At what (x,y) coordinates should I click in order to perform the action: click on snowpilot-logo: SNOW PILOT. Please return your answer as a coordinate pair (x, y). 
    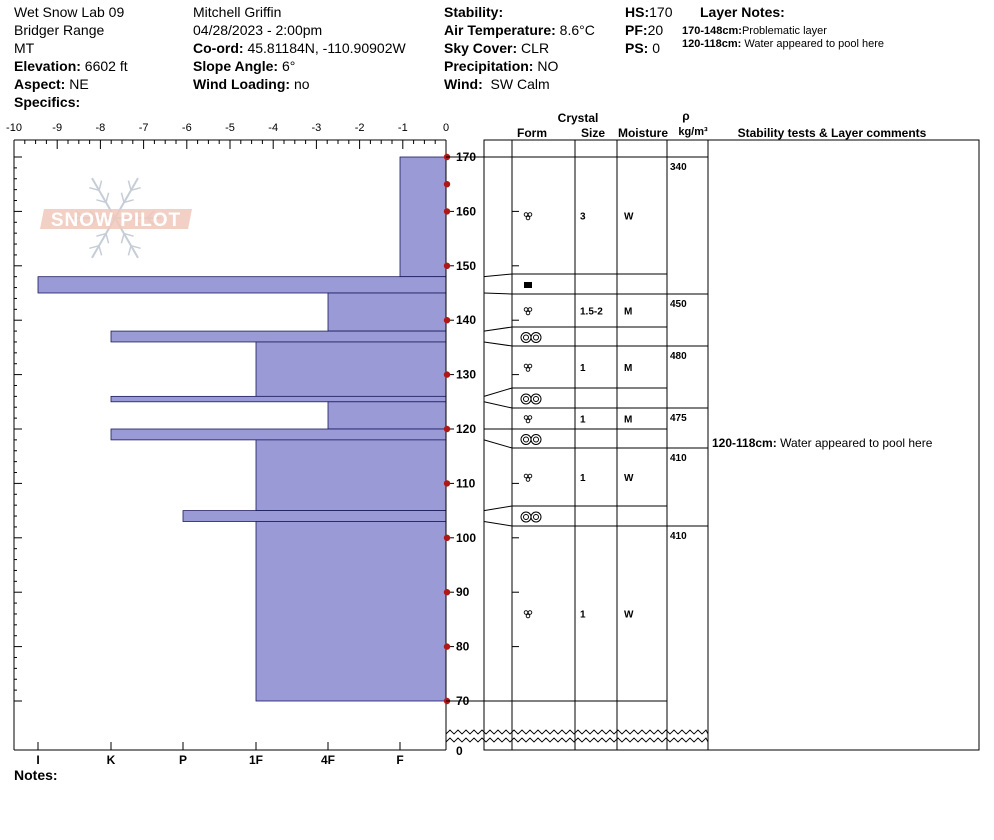
    Looking at the image, I should click on (116, 218).